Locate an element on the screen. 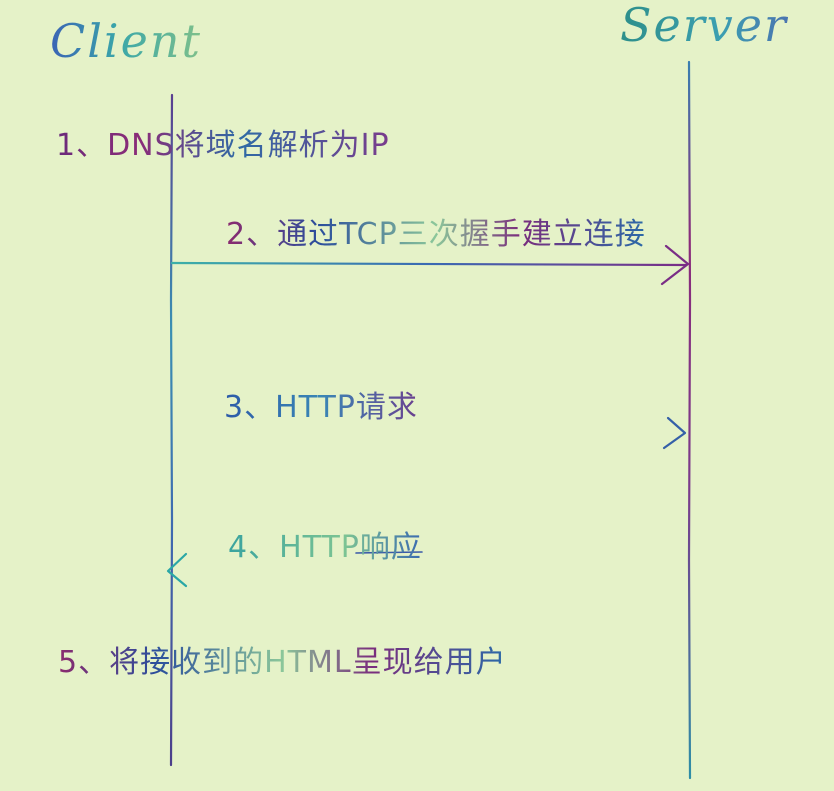 The width and height of the screenshot is (834, 791). arrow-http-response-head is located at coordinates (177, 570).